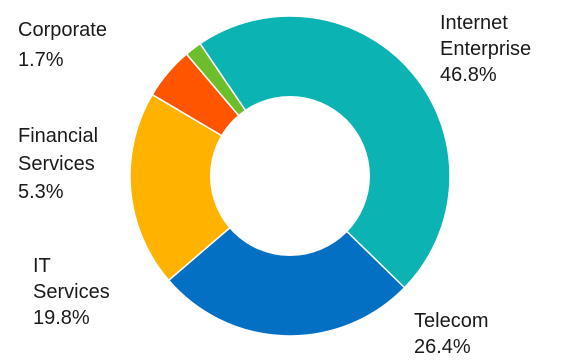  I want to click on category-label-line: Telecom, so click(451, 321).